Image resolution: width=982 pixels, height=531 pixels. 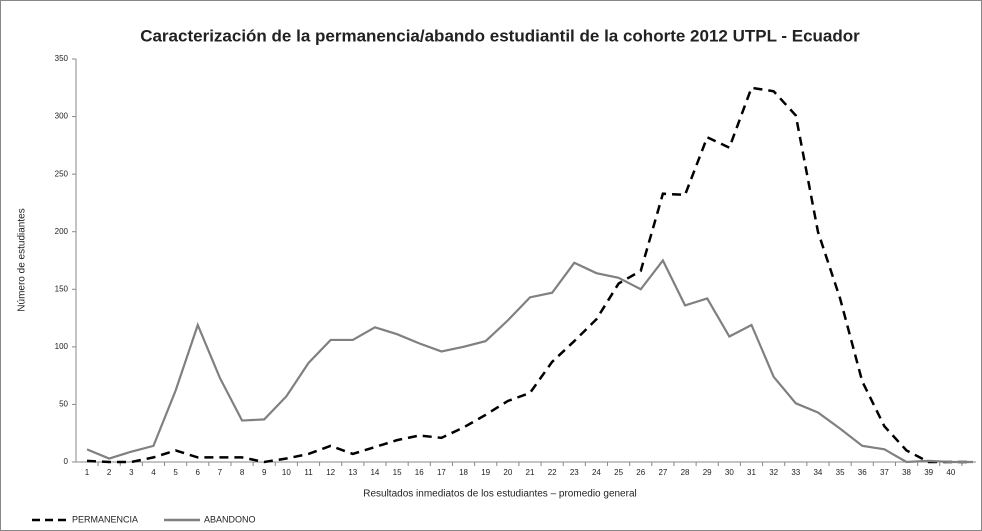 What do you see at coordinates (352, 472) in the screenshot?
I see `x-tick-label: 13` at bounding box center [352, 472].